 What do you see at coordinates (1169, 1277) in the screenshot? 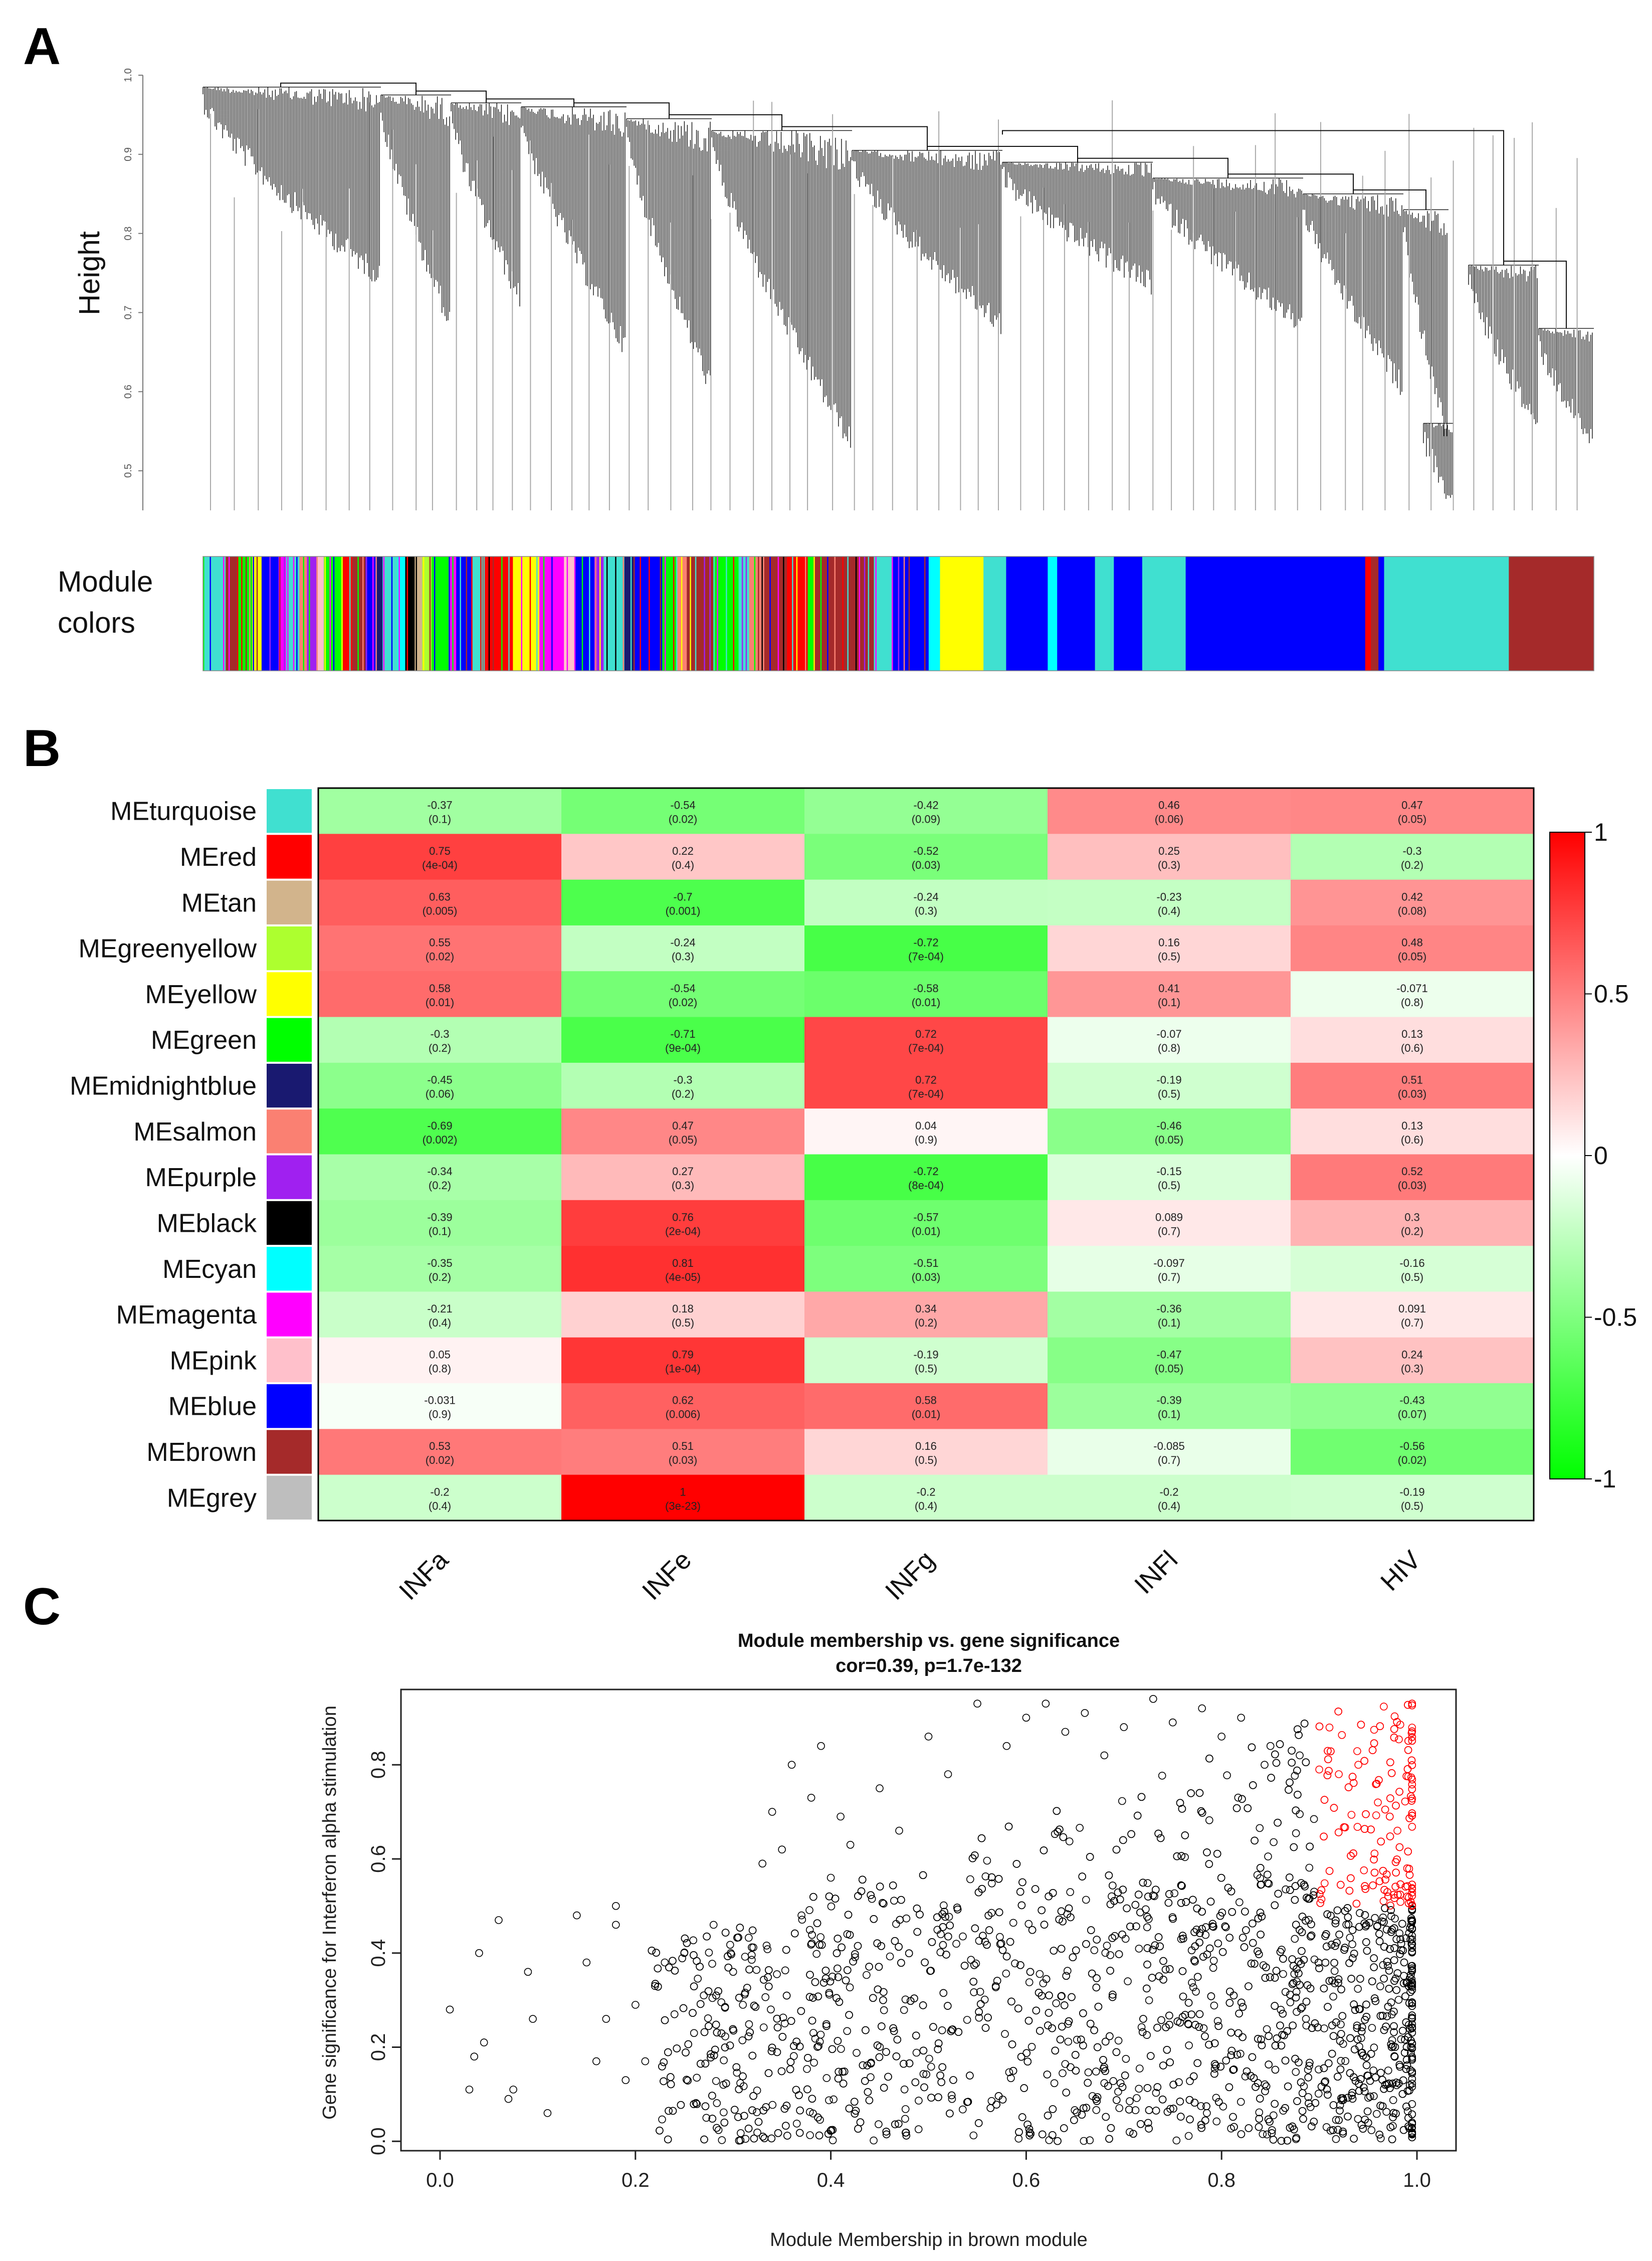
I see `heatmap-cell-pvalue: (0.7)` at bounding box center [1169, 1277].